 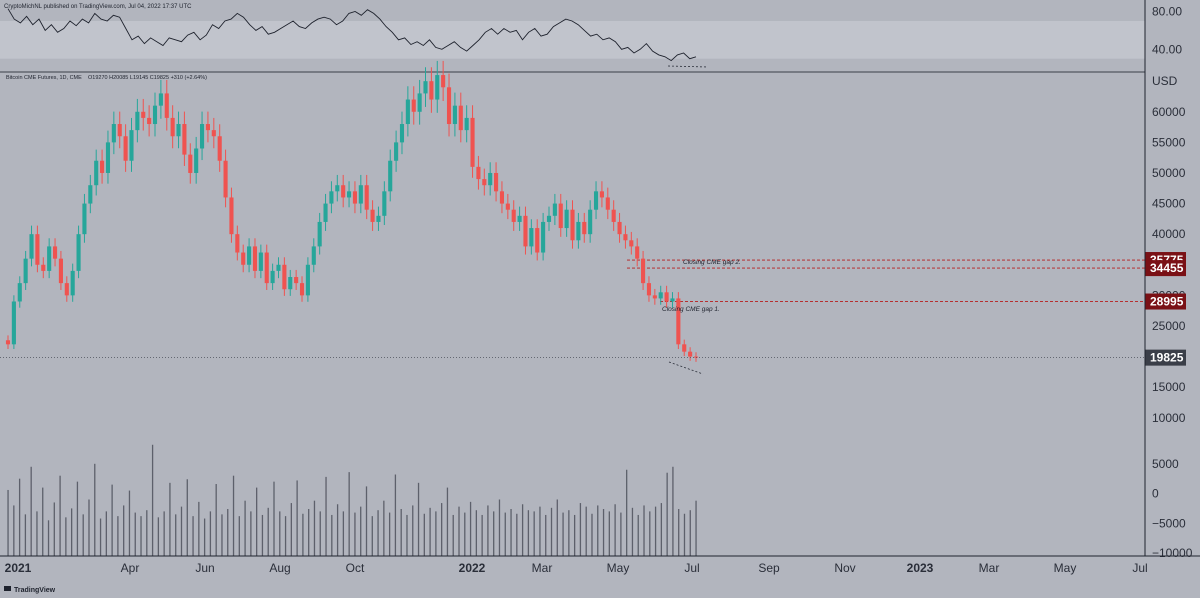 What do you see at coordinates (355, 568) in the screenshot?
I see `x-tick-label: Oct` at bounding box center [355, 568].